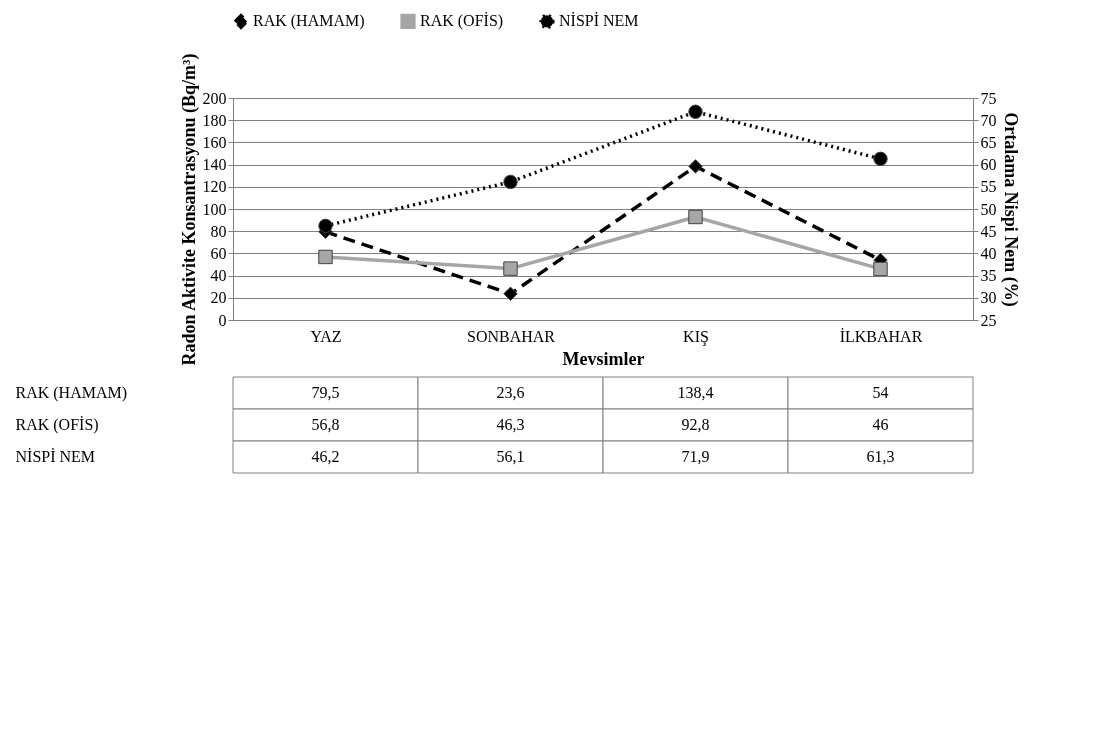 The height and width of the screenshot is (735, 1113). What do you see at coordinates (218, 253) in the screenshot?
I see `y-tick-label: 60` at bounding box center [218, 253].